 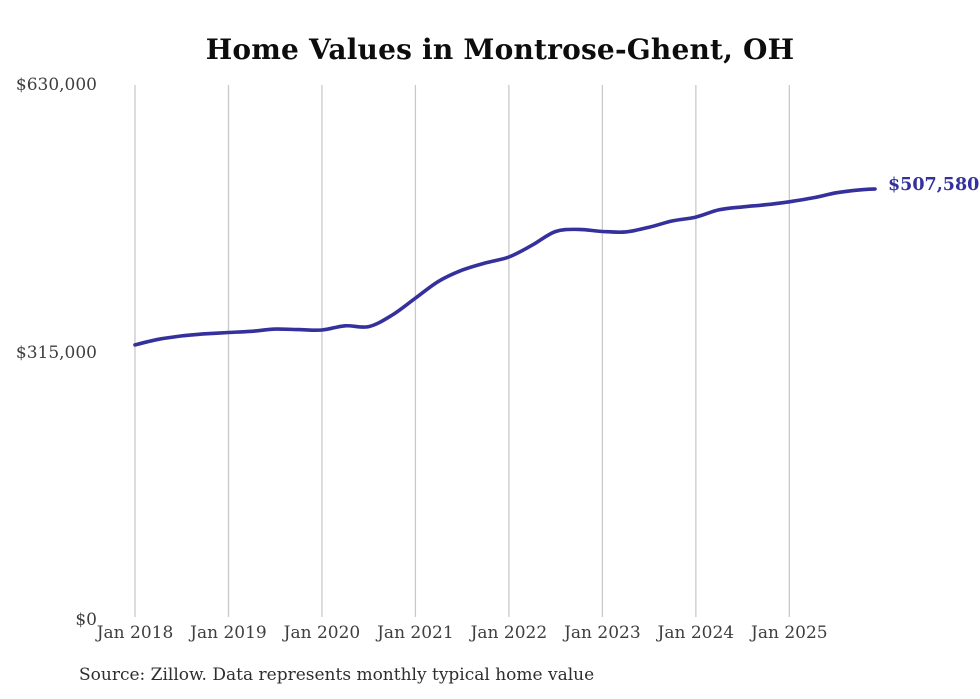 What do you see at coordinates (56, 352) in the screenshot?
I see `y-tick-315000: $315,000` at bounding box center [56, 352].